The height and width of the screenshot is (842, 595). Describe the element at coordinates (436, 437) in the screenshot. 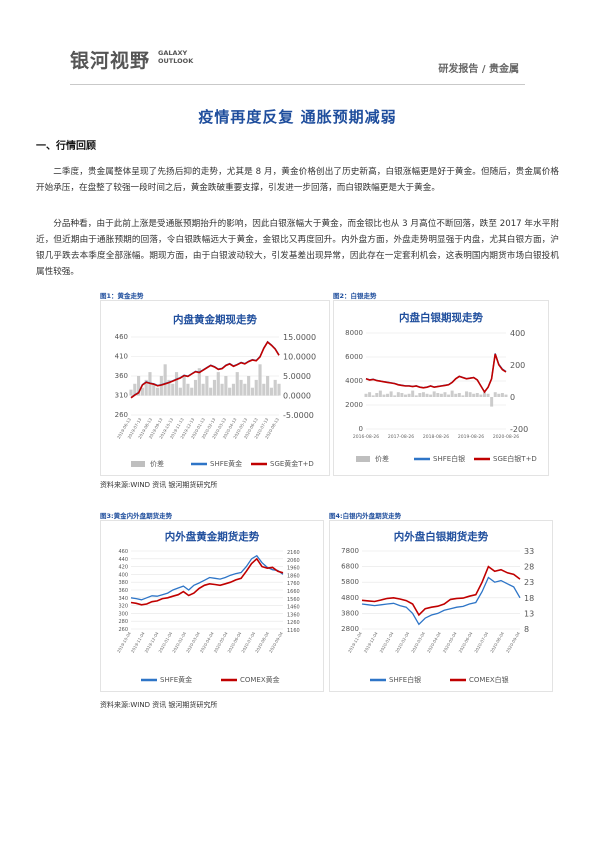

I see `x-tick-label: 2018-08-26` at that location.